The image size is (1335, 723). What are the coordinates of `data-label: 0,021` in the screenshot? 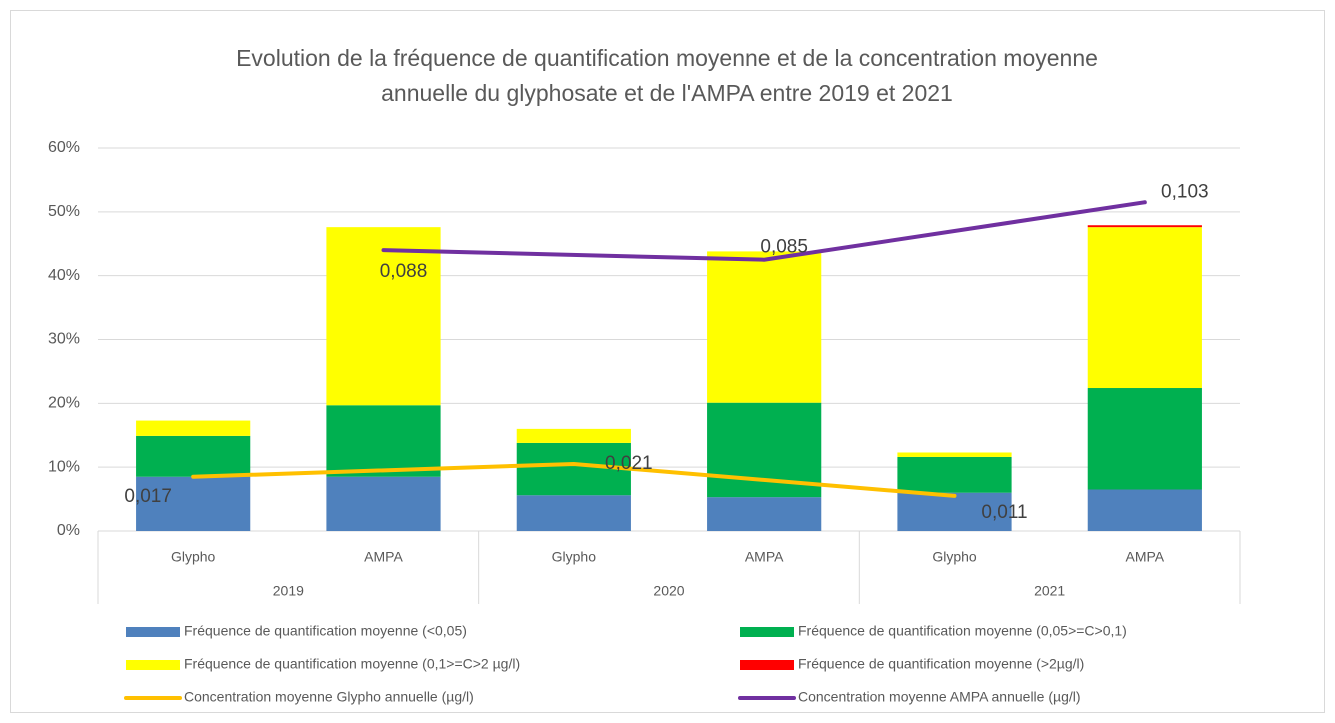 It's located at (629, 463).